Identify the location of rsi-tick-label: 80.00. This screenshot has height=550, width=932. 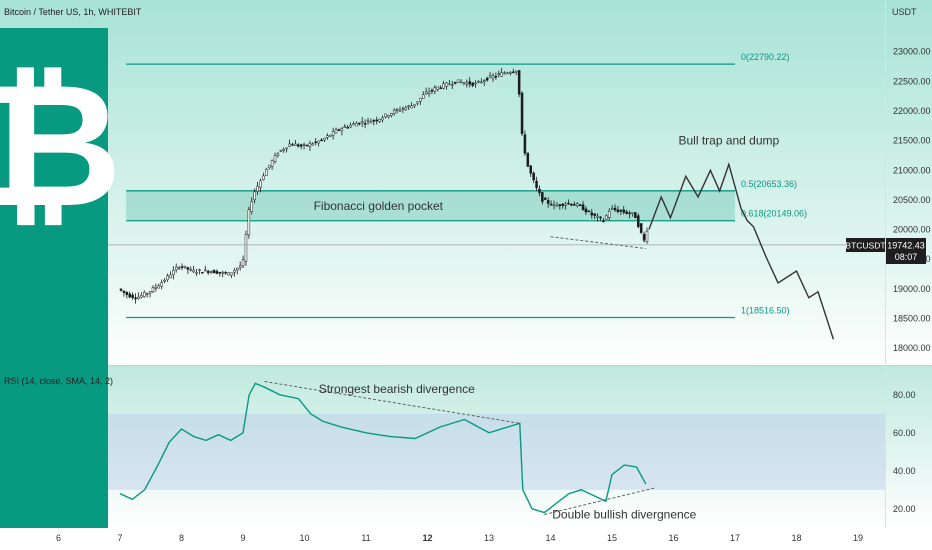
(904, 395).